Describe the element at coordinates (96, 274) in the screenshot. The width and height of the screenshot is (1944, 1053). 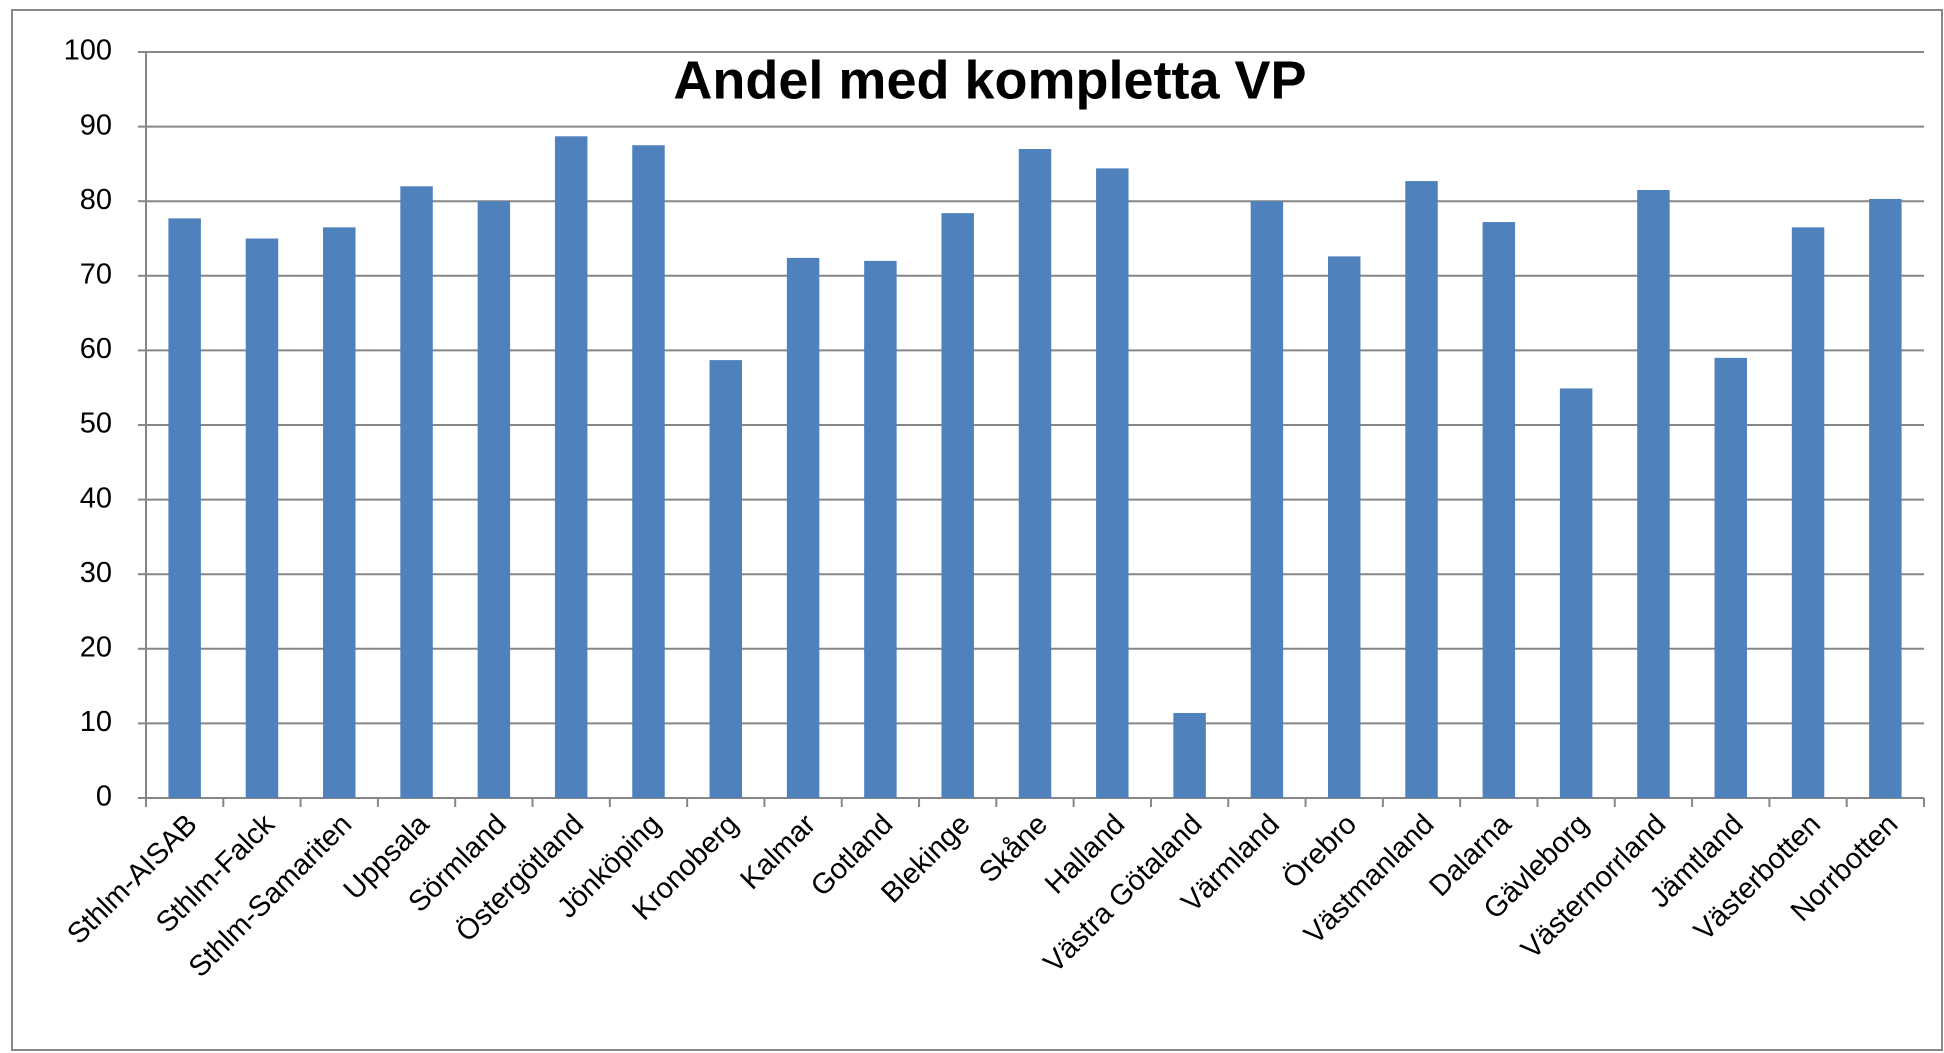
I see `y-tick-label: 70` at that location.